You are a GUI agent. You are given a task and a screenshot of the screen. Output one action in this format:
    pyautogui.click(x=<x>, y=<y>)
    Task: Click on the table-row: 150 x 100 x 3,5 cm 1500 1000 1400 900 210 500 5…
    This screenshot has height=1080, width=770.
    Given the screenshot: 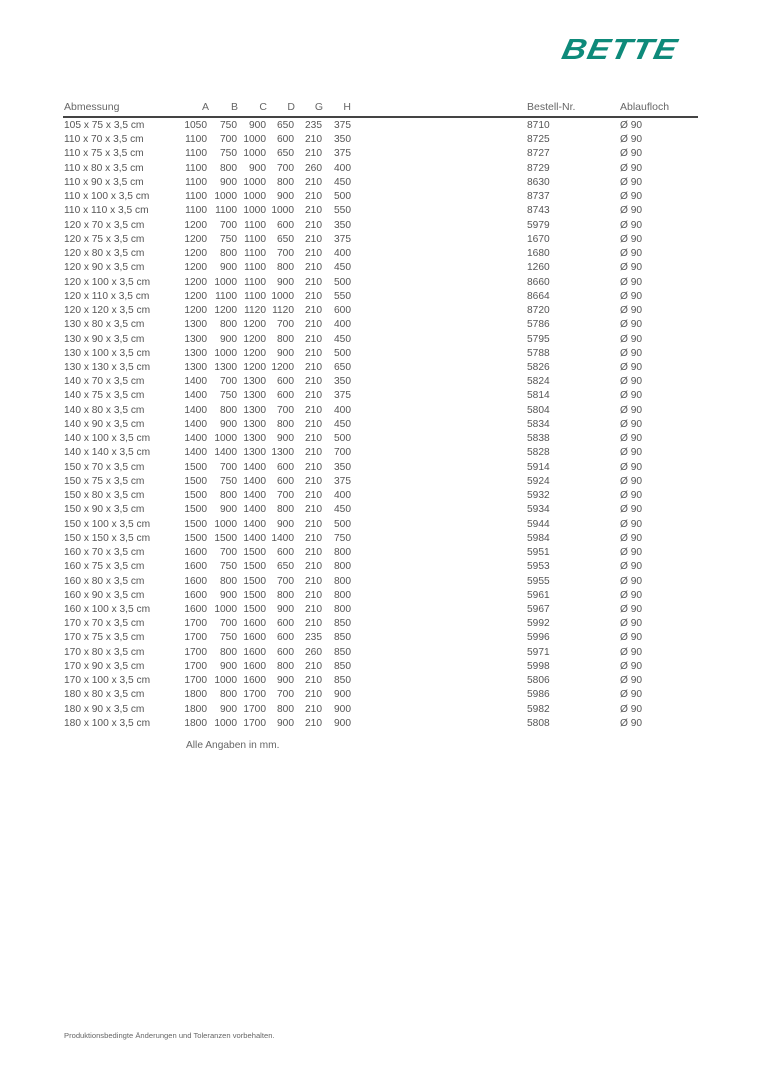 What is the action you would take?
    pyautogui.click(x=385, y=525)
    